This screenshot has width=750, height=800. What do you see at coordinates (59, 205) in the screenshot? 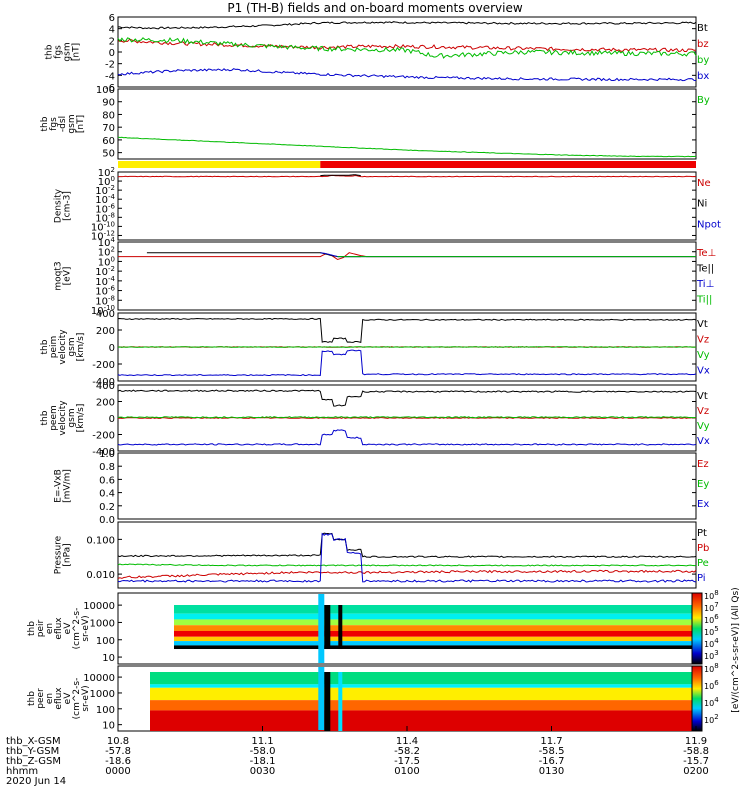
I see `y-axis-label-line: Density` at bounding box center [59, 205].